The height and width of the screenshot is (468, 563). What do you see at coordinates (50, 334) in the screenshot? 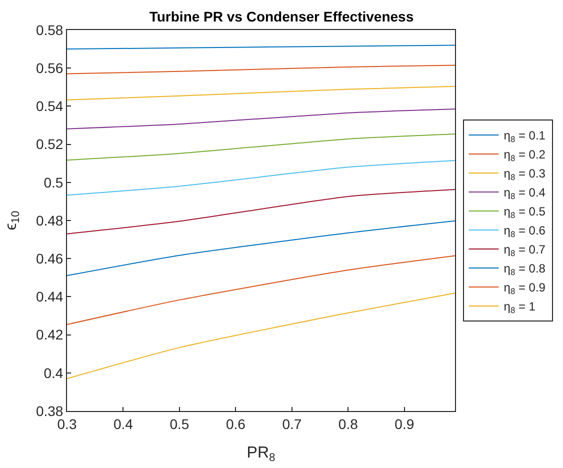
I see `y-tick-label: 0.42` at bounding box center [50, 334].